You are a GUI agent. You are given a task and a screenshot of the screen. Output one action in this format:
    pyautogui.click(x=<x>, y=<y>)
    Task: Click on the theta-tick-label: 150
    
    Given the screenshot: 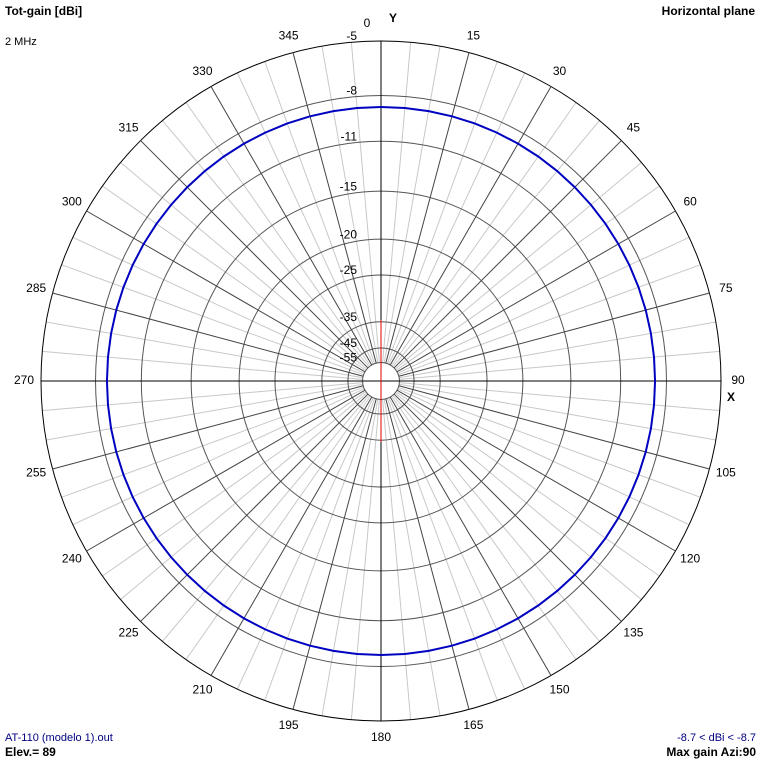 What is the action you would take?
    pyautogui.click(x=559, y=689)
    